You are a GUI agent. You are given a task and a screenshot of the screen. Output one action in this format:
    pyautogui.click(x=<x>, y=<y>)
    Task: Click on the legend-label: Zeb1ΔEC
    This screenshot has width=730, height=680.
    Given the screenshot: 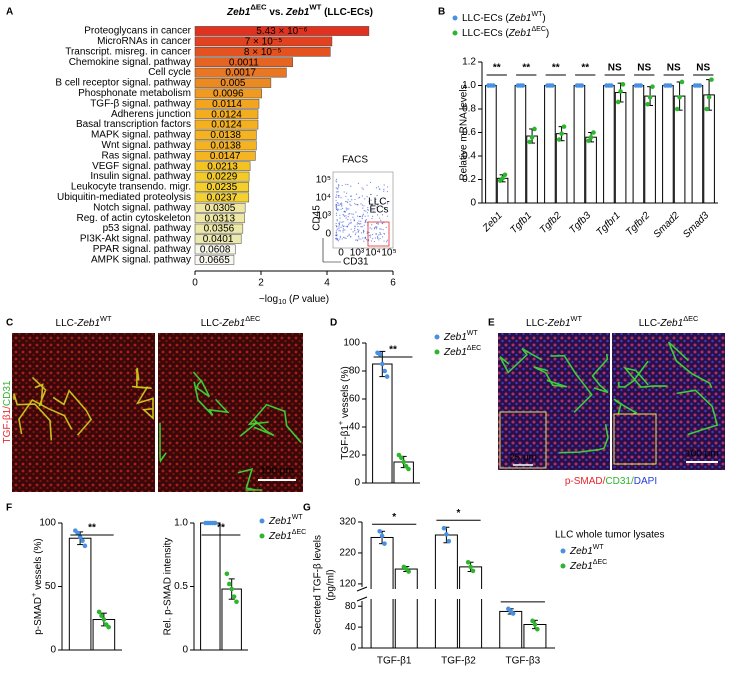 What is the action you would take?
    pyautogui.click(x=588, y=565)
    